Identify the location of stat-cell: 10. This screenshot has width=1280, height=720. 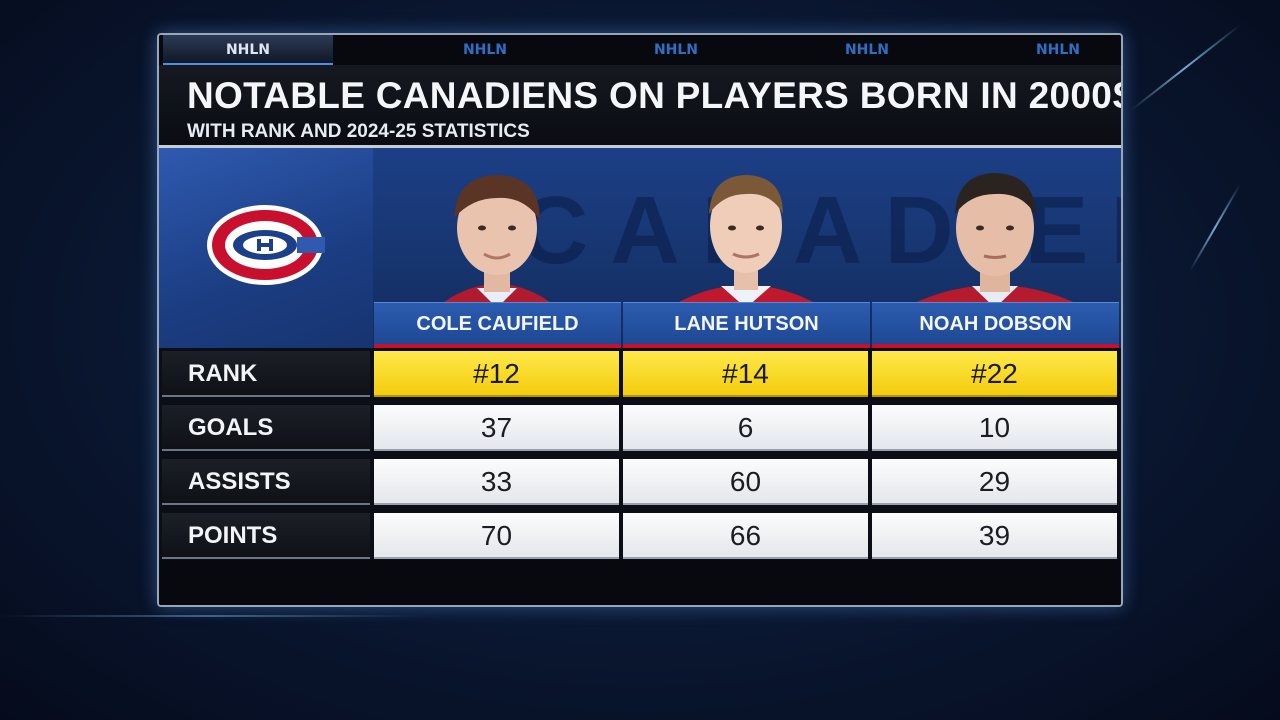
(994, 428).